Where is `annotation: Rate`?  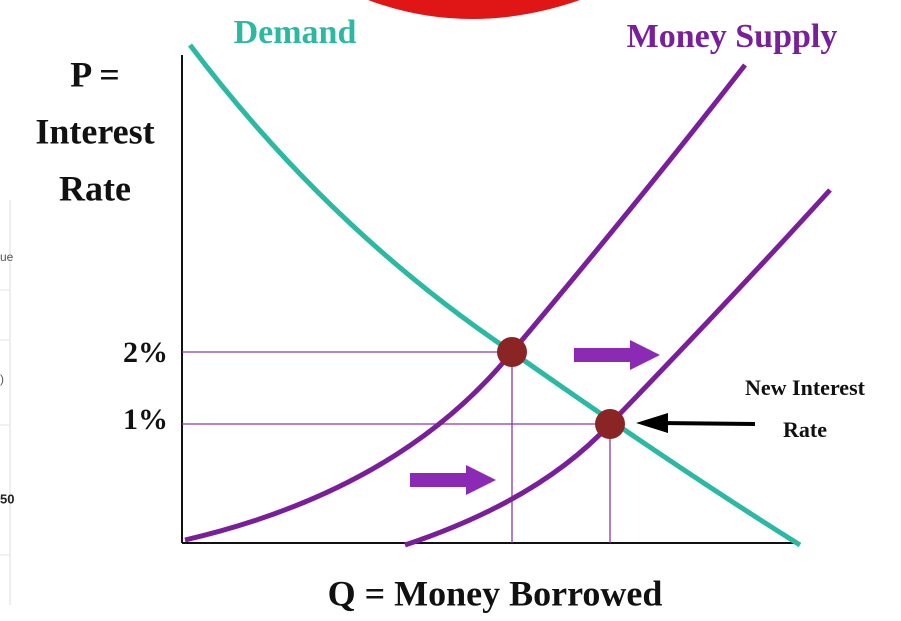
annotation: Rate is located at coordinates (805, 429).